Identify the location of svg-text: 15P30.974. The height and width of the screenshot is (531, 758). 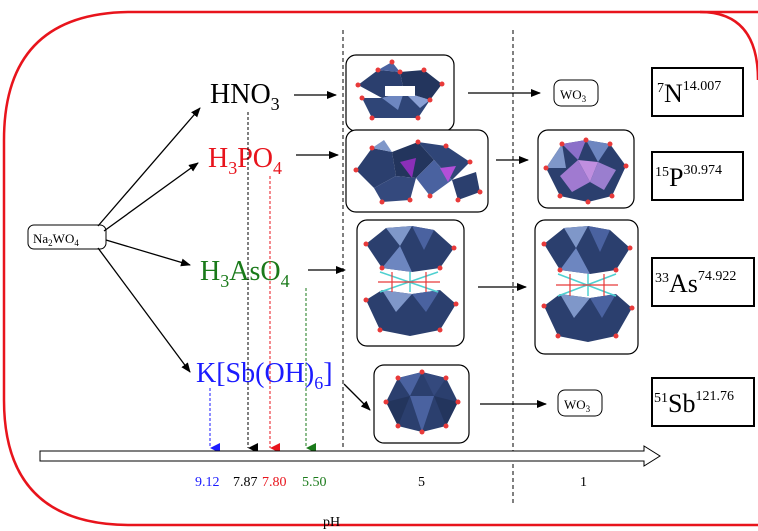
(688, 177).